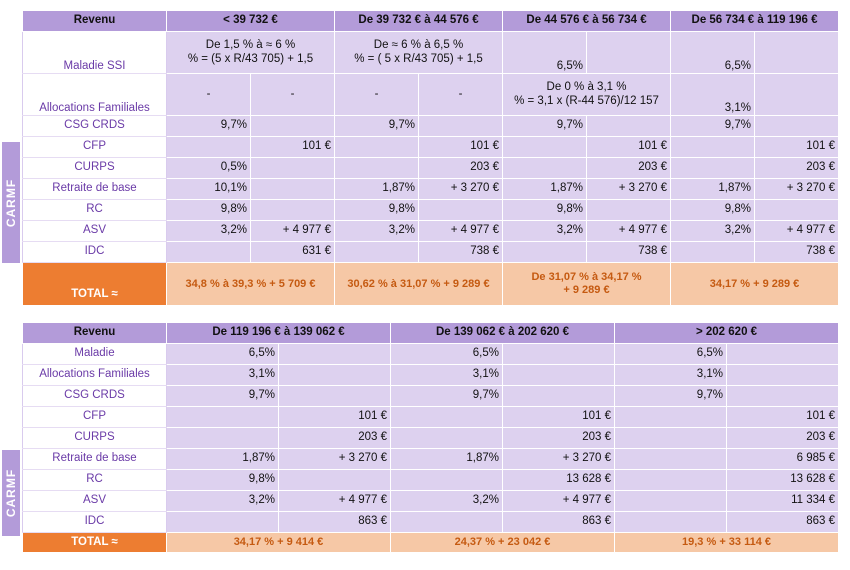 Image resolution: width=850 pixels, height=570 pixels. I want to click on cell-alloc-b7: 3,1%, so click(671, 375).